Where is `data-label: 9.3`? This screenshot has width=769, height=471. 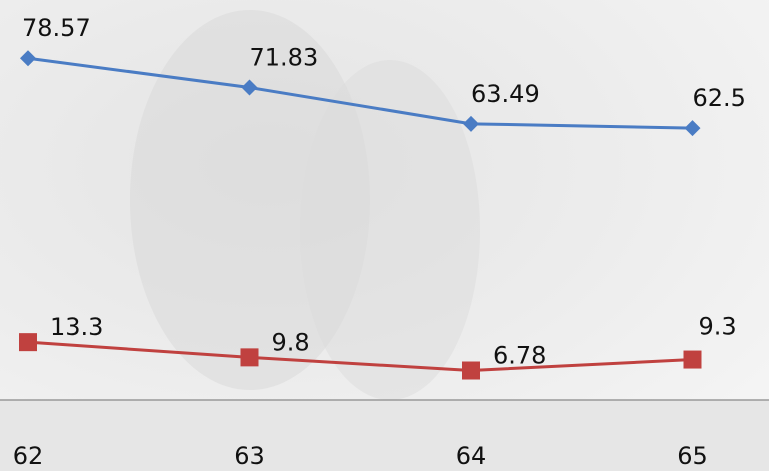
data-label: 9.3 is located at coordinates (718, 327).